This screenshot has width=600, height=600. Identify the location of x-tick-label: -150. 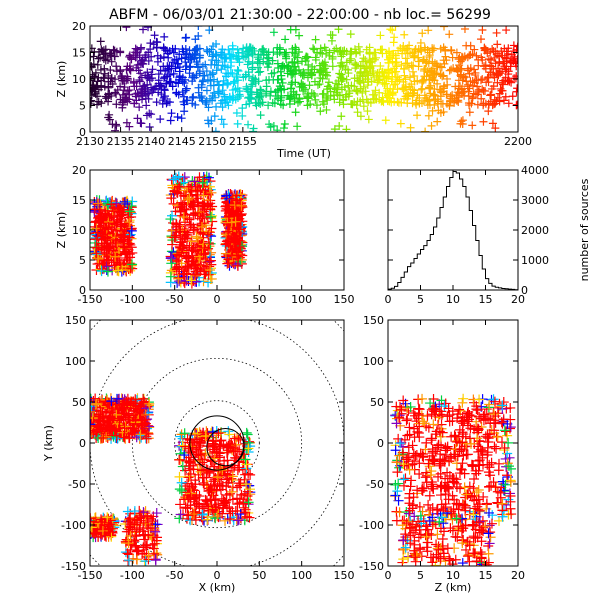
(90, 575).